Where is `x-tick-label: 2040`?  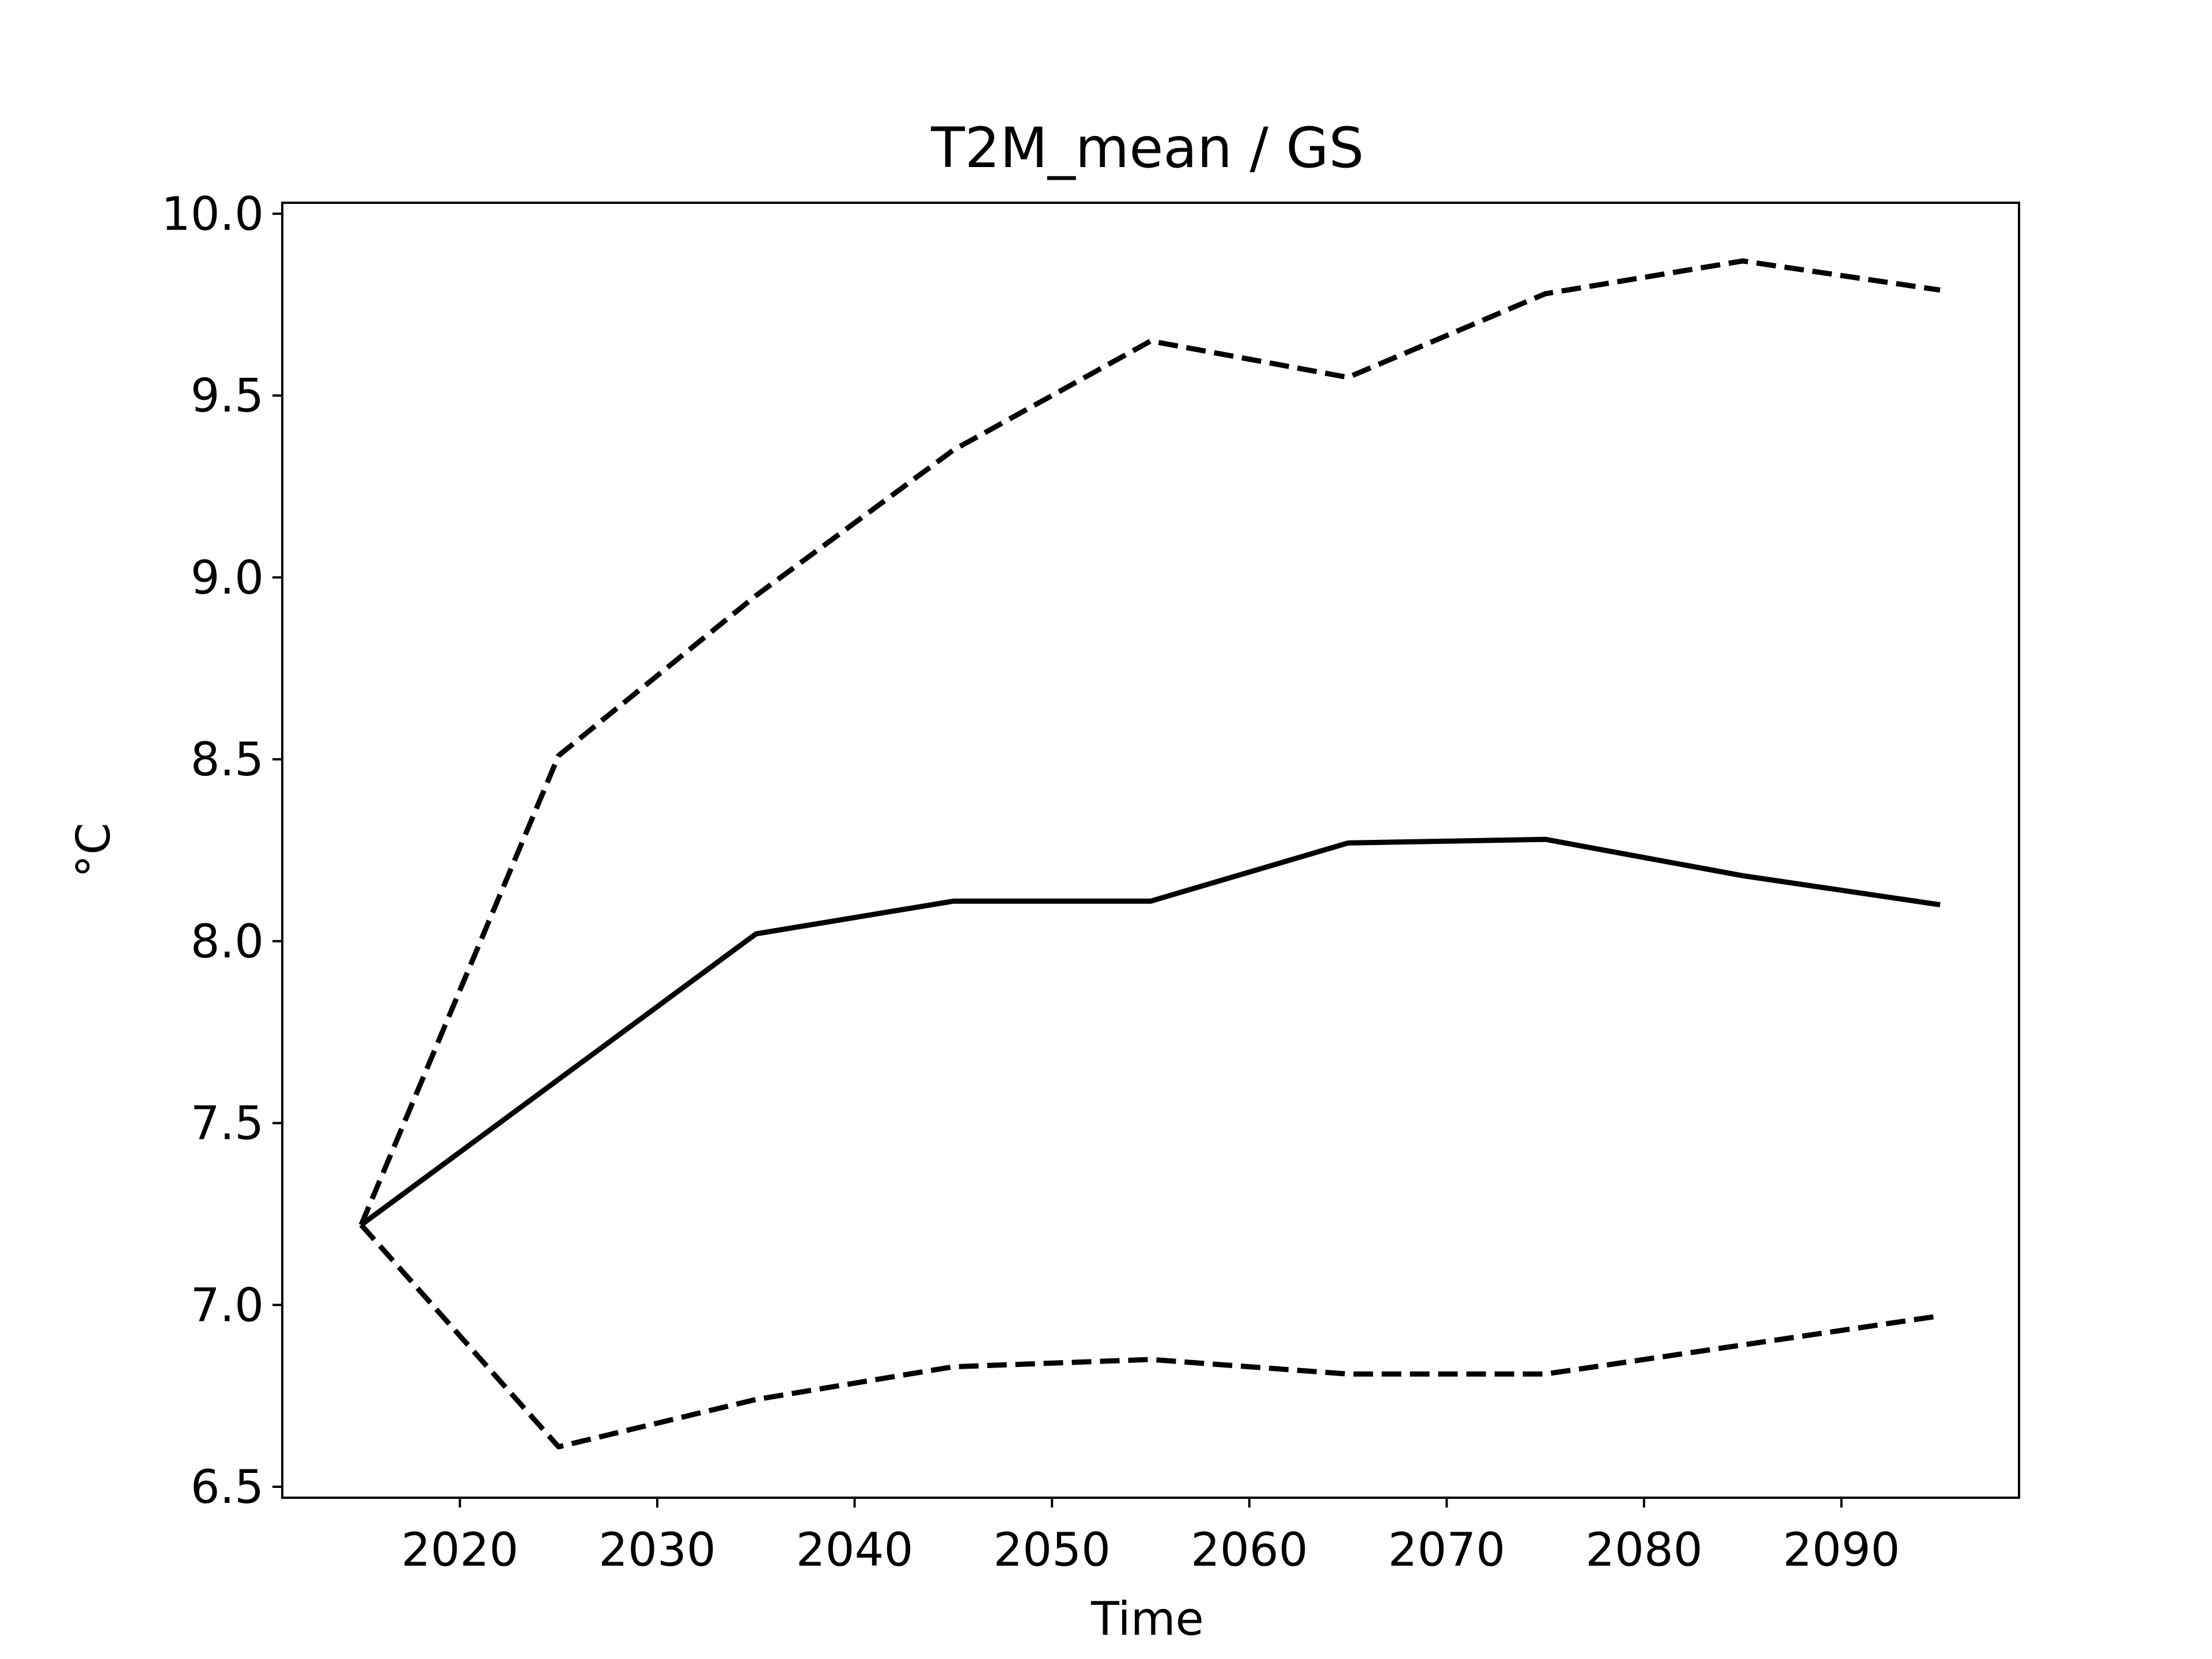
x-tick-label: 2040 is located at coordinates (855, 1550).